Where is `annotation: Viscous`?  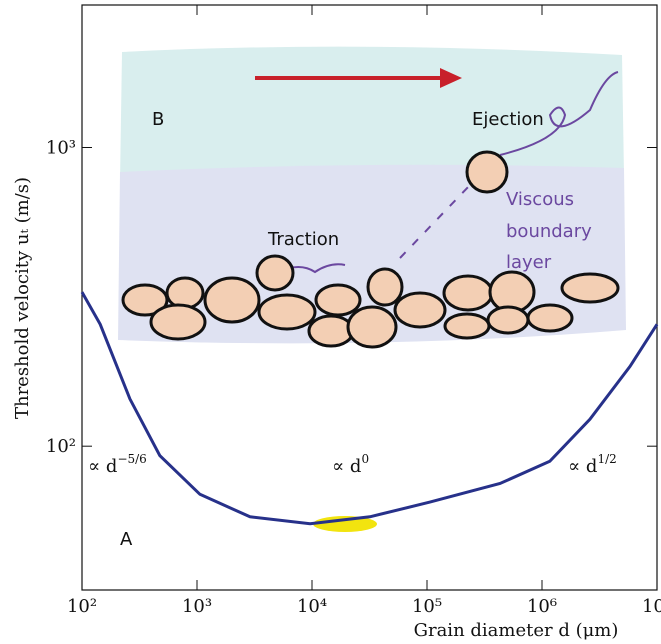
annotation: Viscous is located at coordinates (540, 199).